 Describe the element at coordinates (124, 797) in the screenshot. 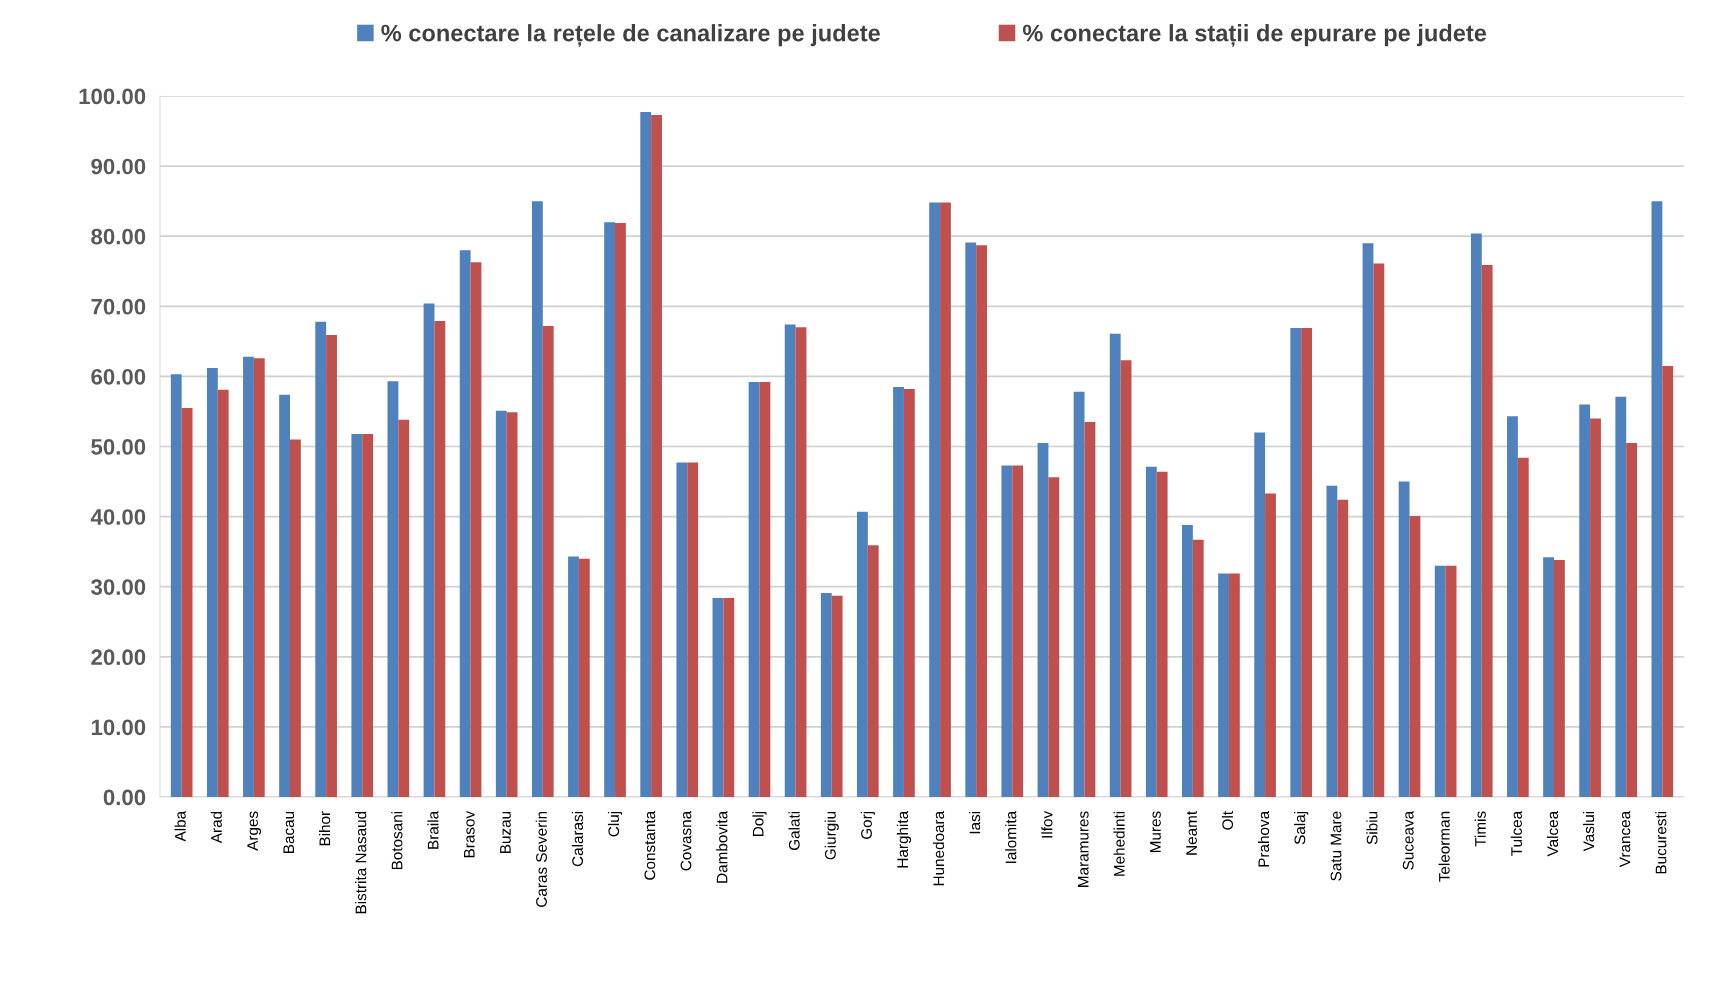

I see `y-tick-label: 0.00` at that location.